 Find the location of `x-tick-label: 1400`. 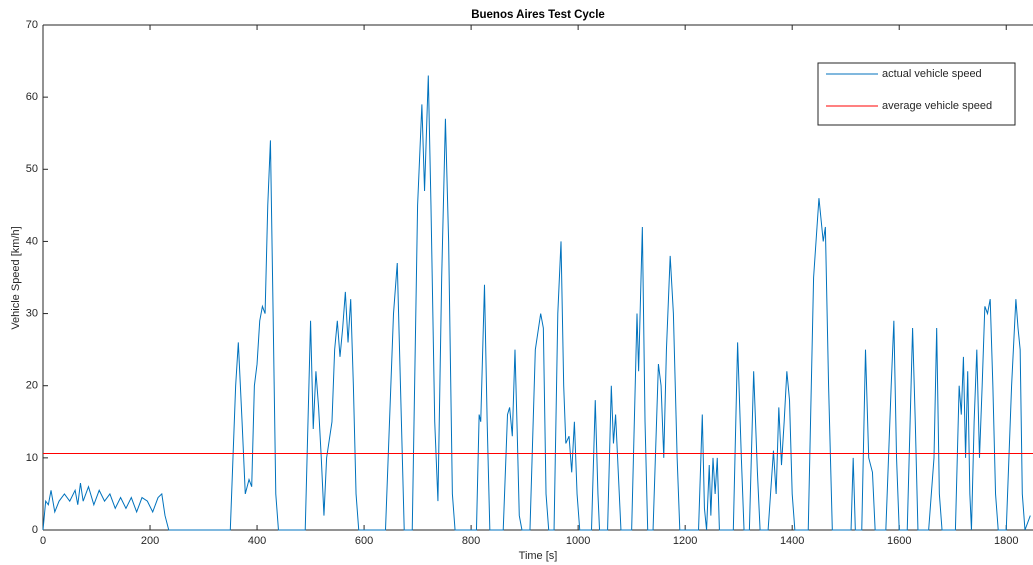

x-tick-label: 1400 is located at coordinates (792, 541).